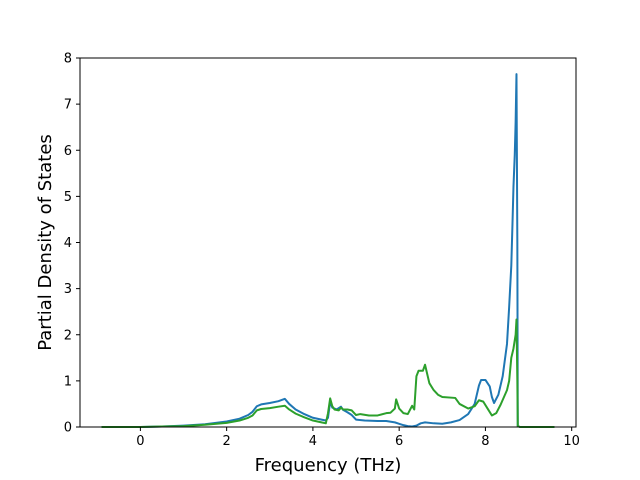  Describe the element at coordinates (227, 441) in the screenshot. I see `x-tick-label: 2` at that location.